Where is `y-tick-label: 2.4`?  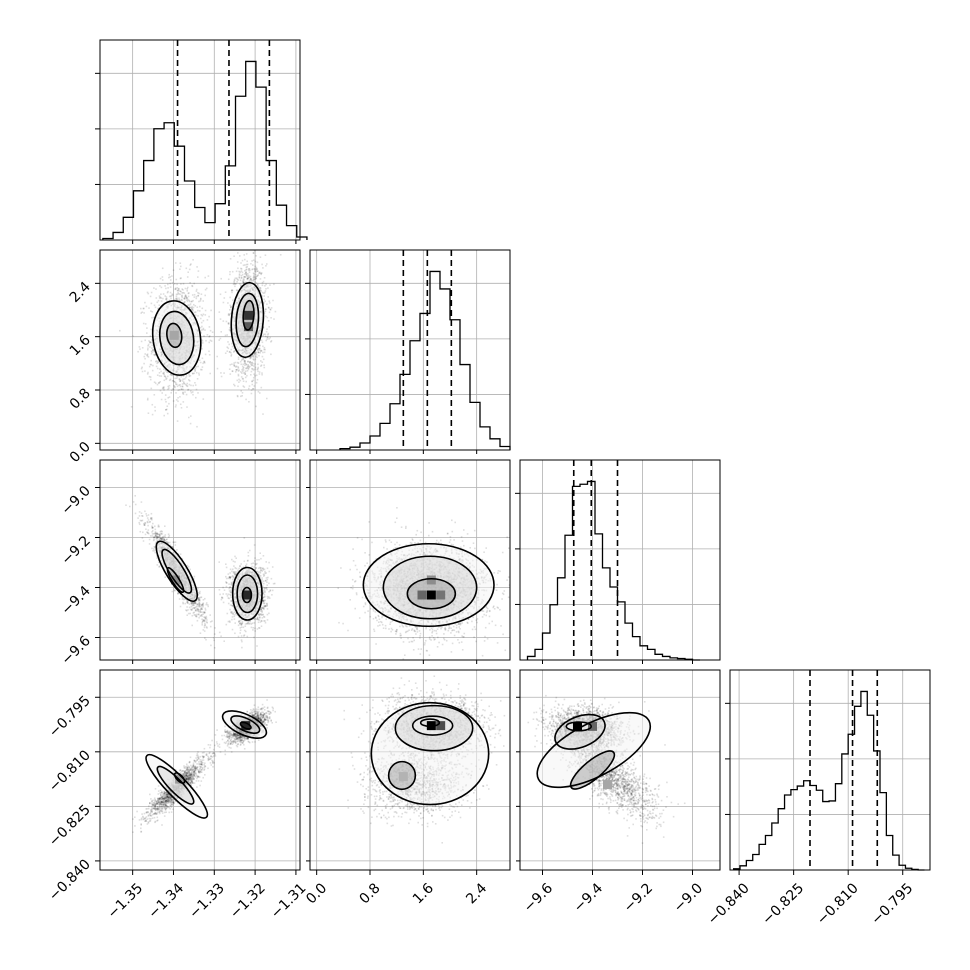 y-tick-label: 2.4 is located at coordinates (80, 292).